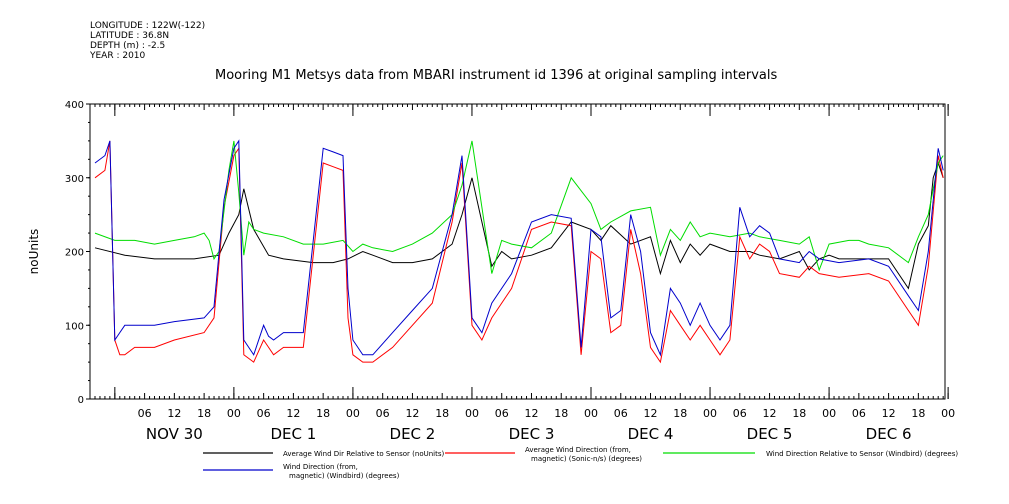 The image size is (1009, 504). What do you see at coordinates (81, 400) in the screenshot?
I see `y-tick-label: 0` at bounding box center [81, 400].